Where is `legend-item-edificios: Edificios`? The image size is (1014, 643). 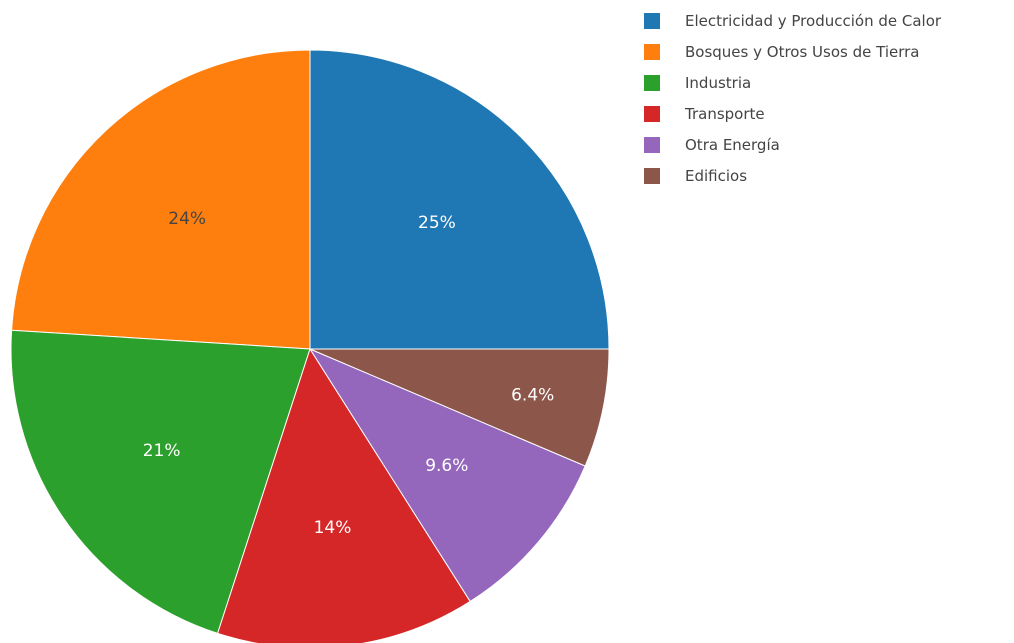
legend-item-edificios: Edificios is located at coordinates (695, 176).